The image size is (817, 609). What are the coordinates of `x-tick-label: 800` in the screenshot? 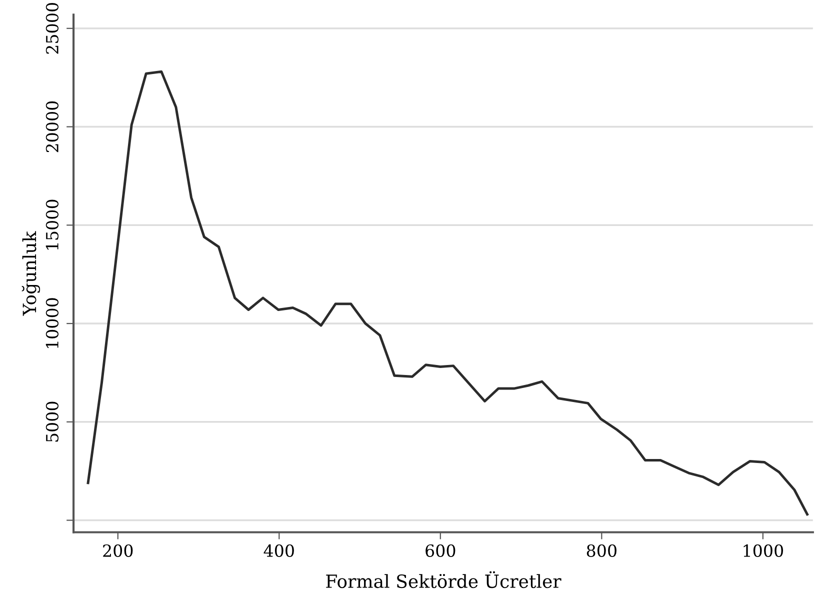 It's located at (601, 550).